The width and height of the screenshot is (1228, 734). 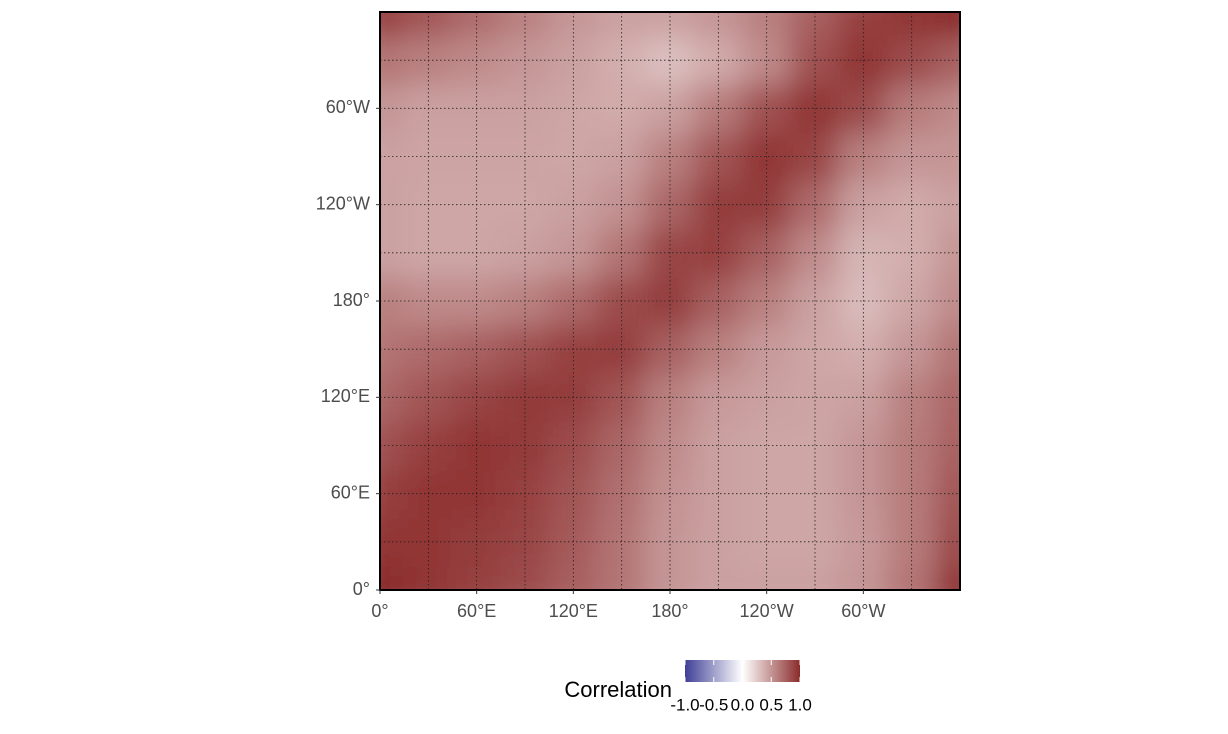 What do you see at coordinates (713, 704) in the screenshot?
I see `colorbar-label: -0.5` at bounding box center [713, 704].